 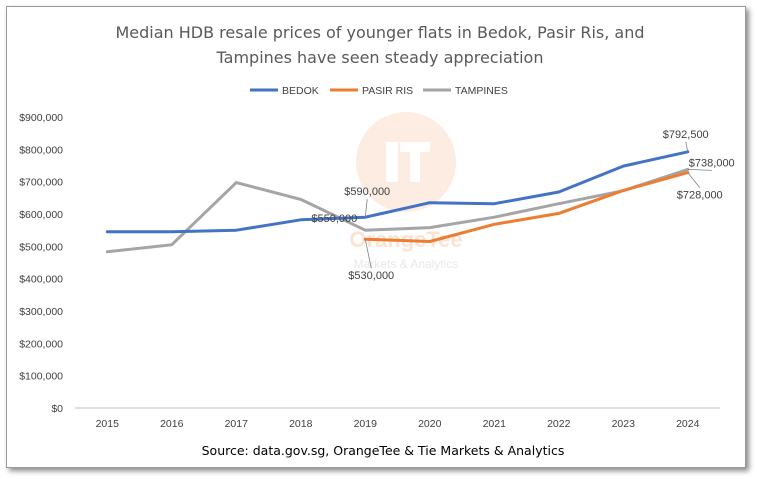 What do you see at coordinates (334, 219) in the screenshot?
I see `data-label: $550,000` at bounding box center [334, 219].